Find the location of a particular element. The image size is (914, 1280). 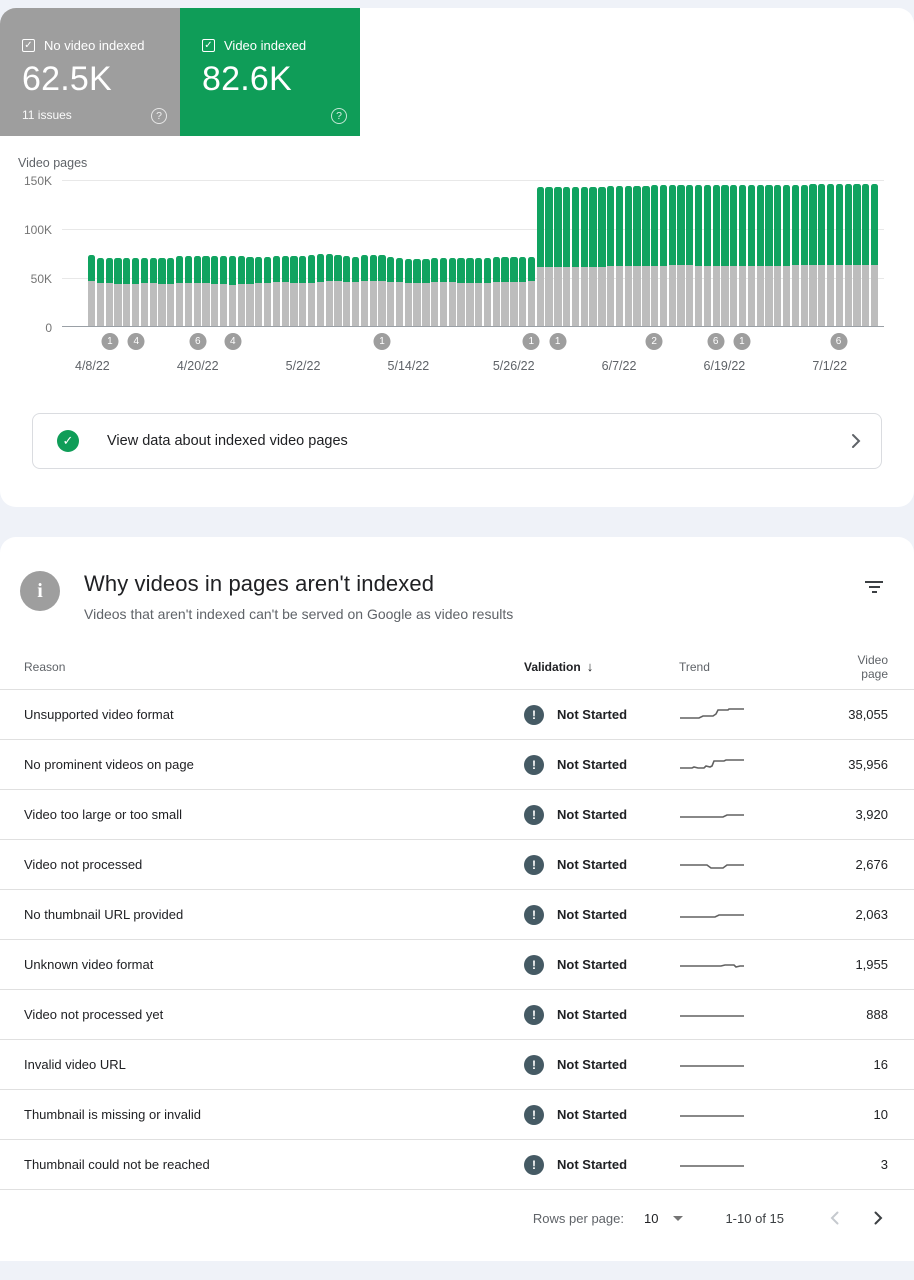

chip-video-indexed: ✓ Video indexed 82.6K ? is located at coordinates (270, 72).